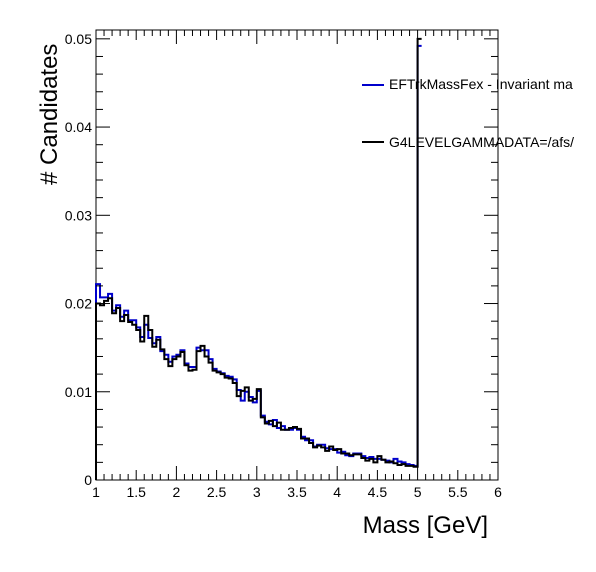 This screenshot has width=596, height=572. Describe the element at coordinates (418, 492) in the screenshot. I see `x-tick-label: 5` at that location.